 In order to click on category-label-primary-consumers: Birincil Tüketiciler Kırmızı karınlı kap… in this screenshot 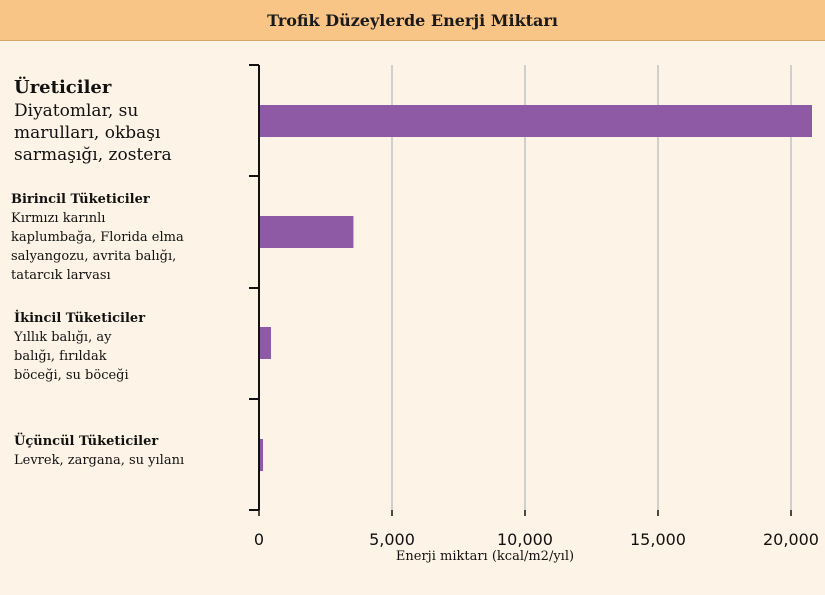, I will do `click(103, 238)`.